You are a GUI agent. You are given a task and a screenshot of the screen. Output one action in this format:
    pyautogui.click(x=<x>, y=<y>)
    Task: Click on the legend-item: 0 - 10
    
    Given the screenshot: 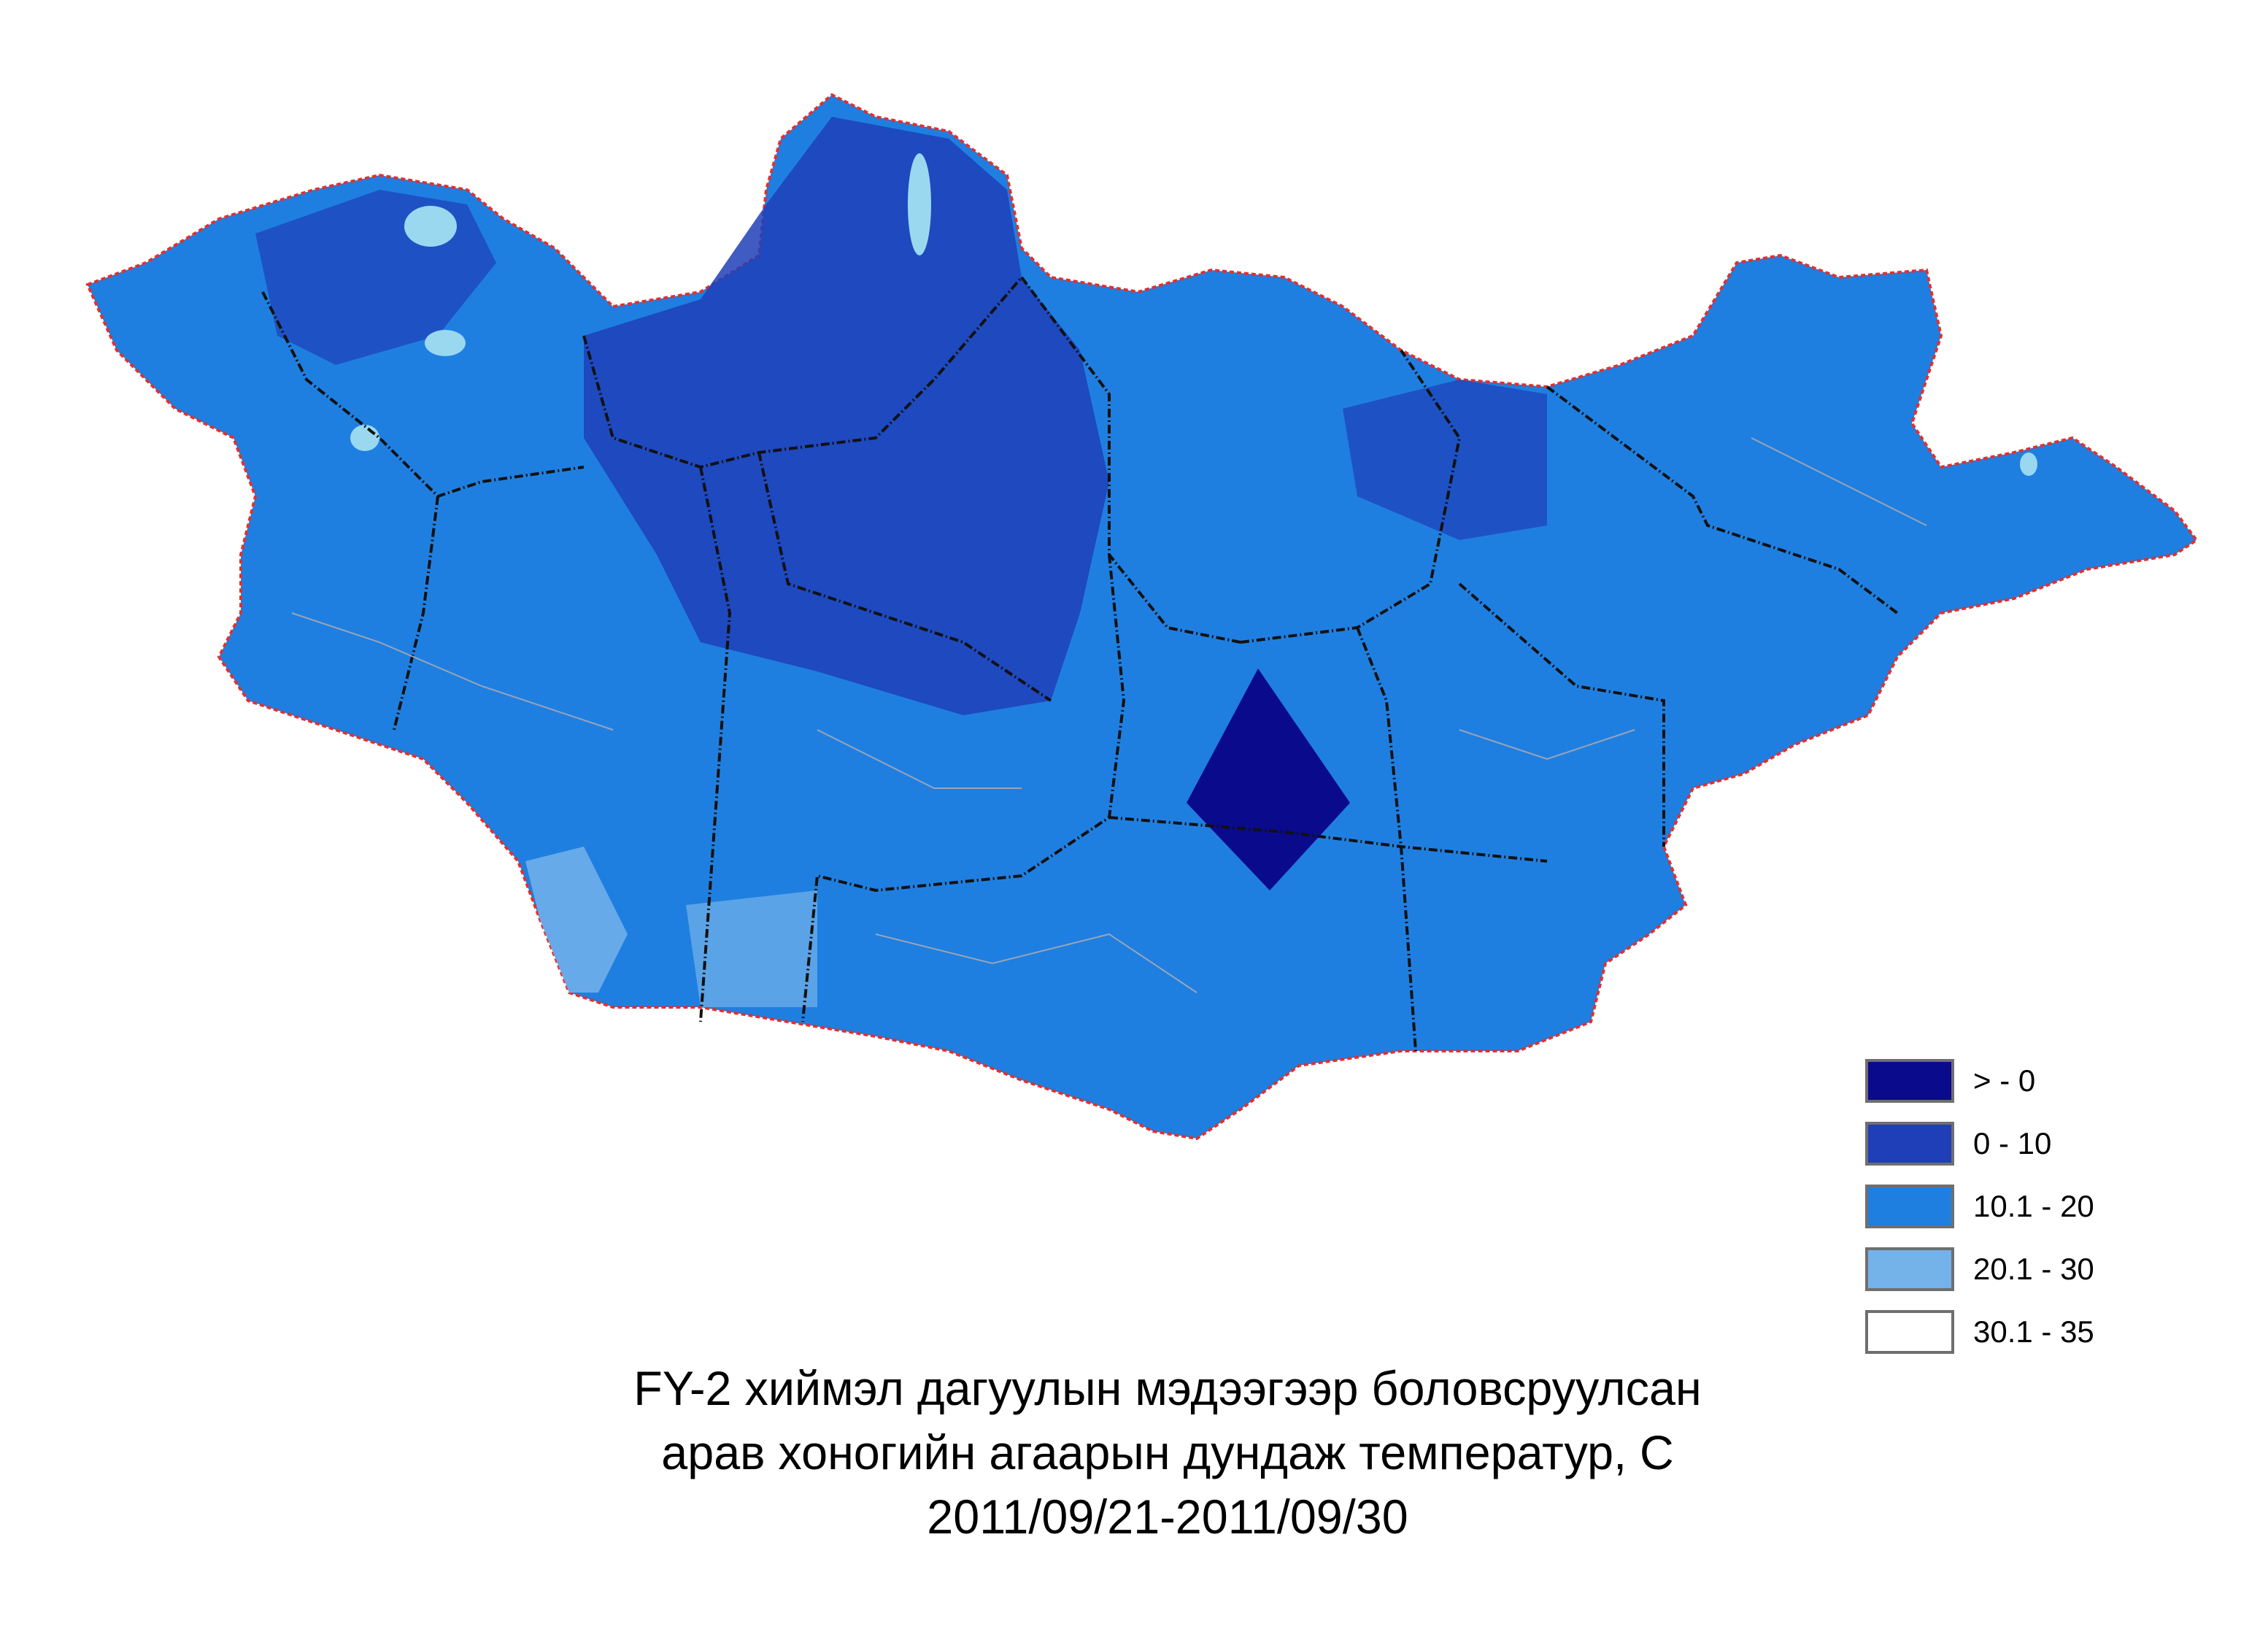 What is the action you would take?
    pyautogui.click(x=1979, y=1144)
    